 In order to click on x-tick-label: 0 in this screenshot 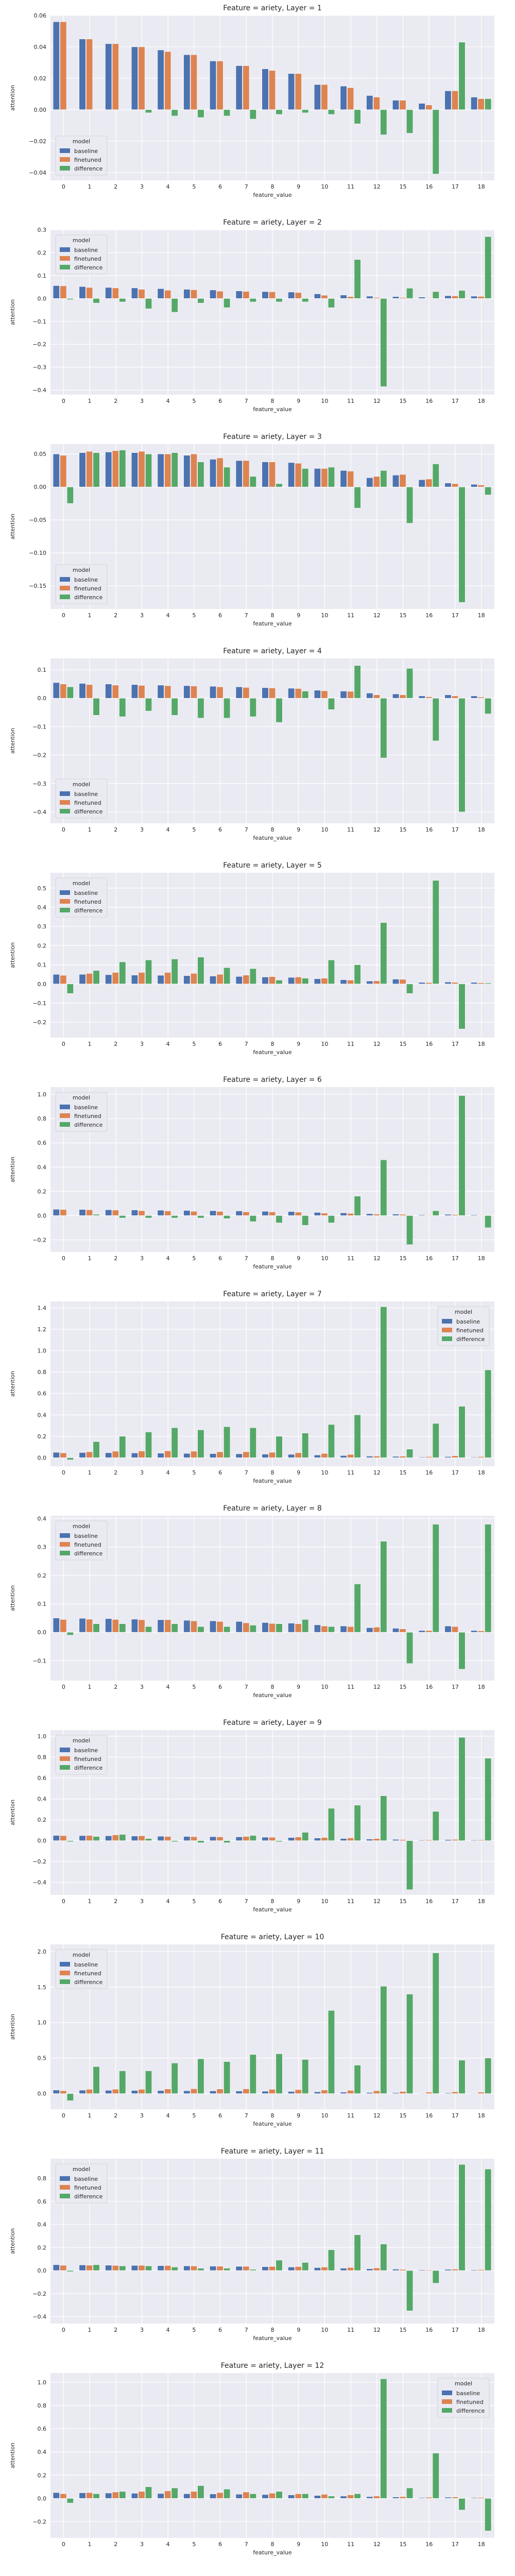, I will do `click(64, 2115)`.